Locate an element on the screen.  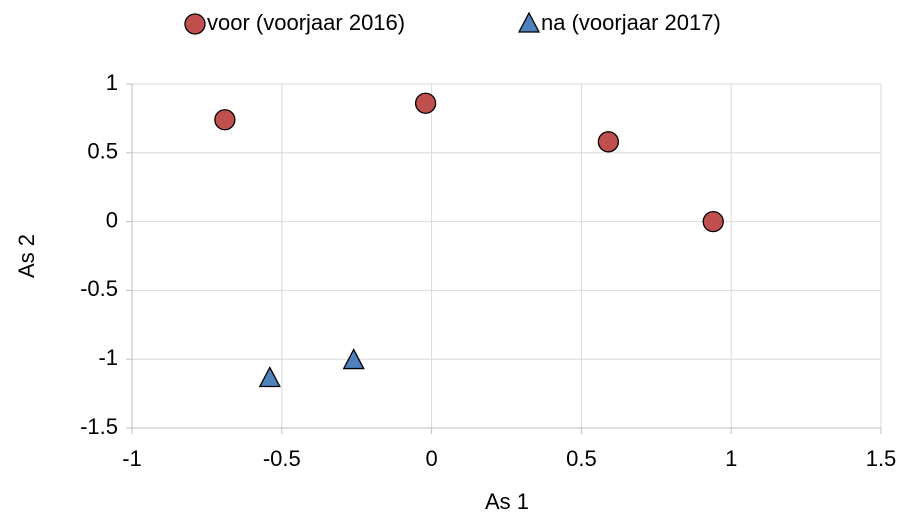
y-tick-label: -1 is located at coordinates (108, 357).